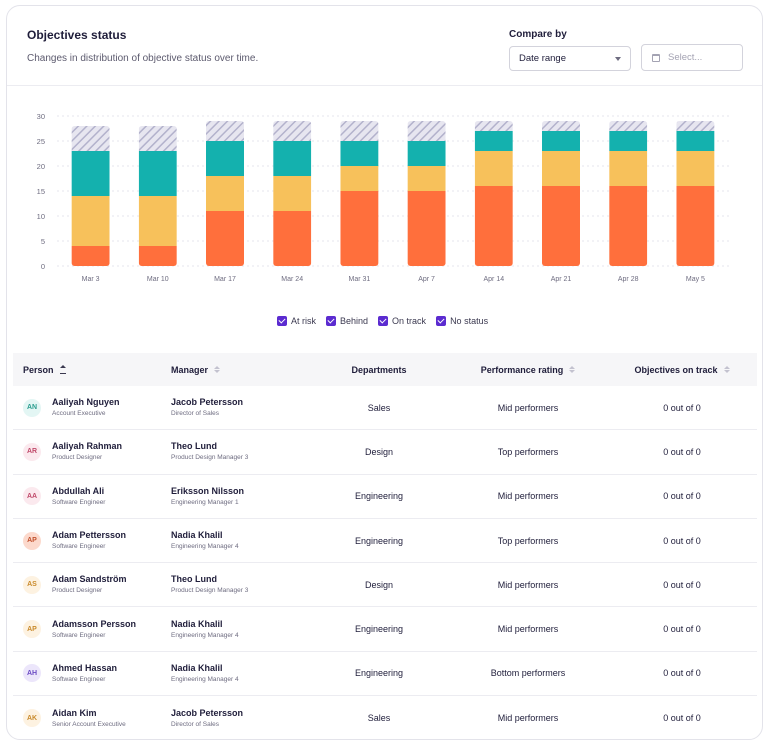 Image resolution: width=768 pixels, height=743 pixels. What do you see at coordinates (32, 629) in the screenshot?
I see `avatar-initials: AP` at bounding box center [32, 629].